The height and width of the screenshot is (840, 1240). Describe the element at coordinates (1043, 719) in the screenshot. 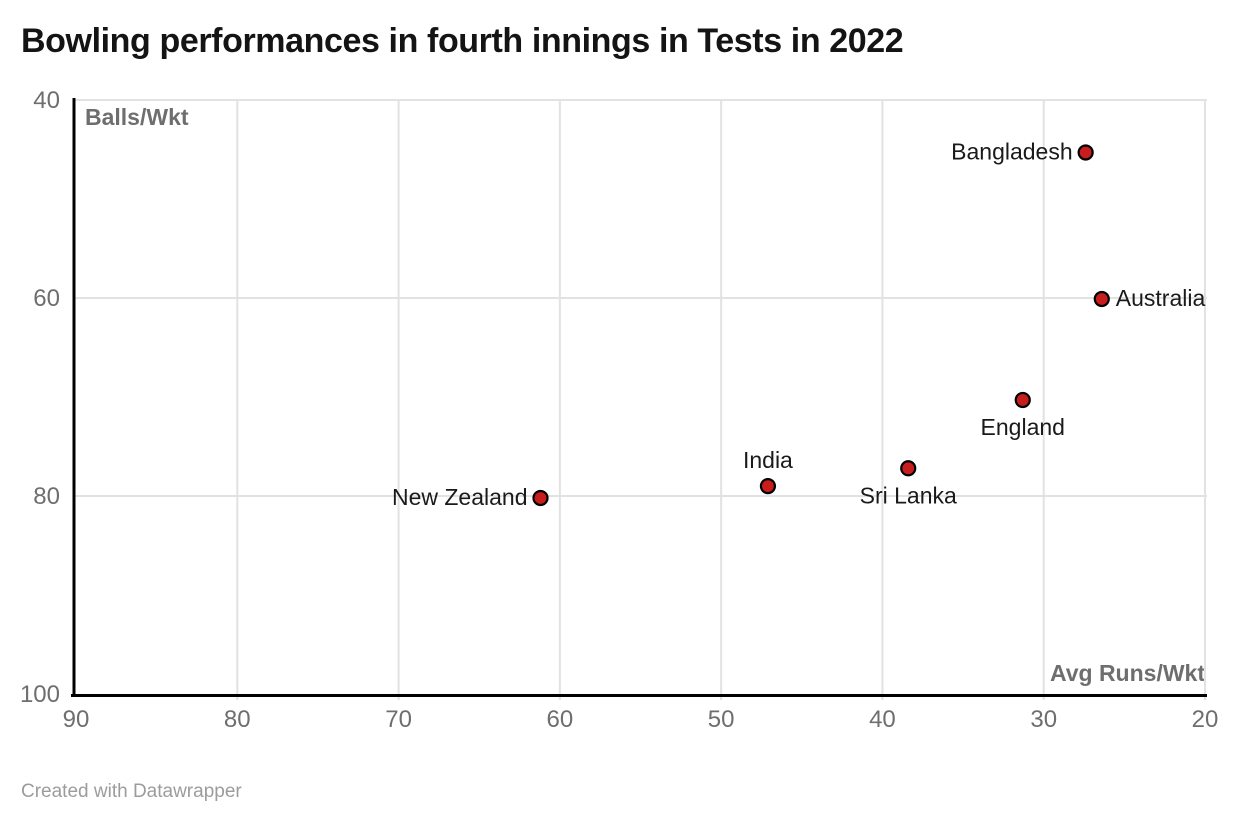

I see `x-tick-label-30: 30` at that location.